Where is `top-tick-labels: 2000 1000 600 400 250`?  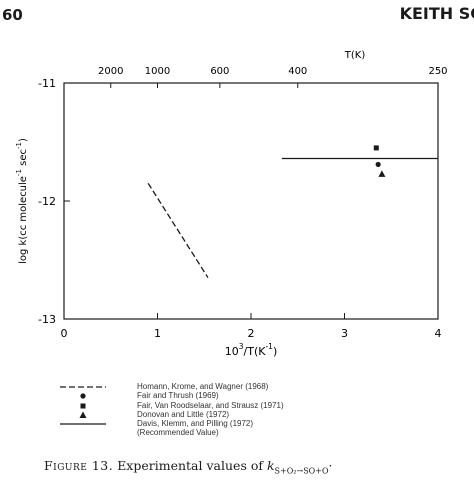 top-tick-labels: 2000 1000 600 400 250 is located at coordinates (273, 71).